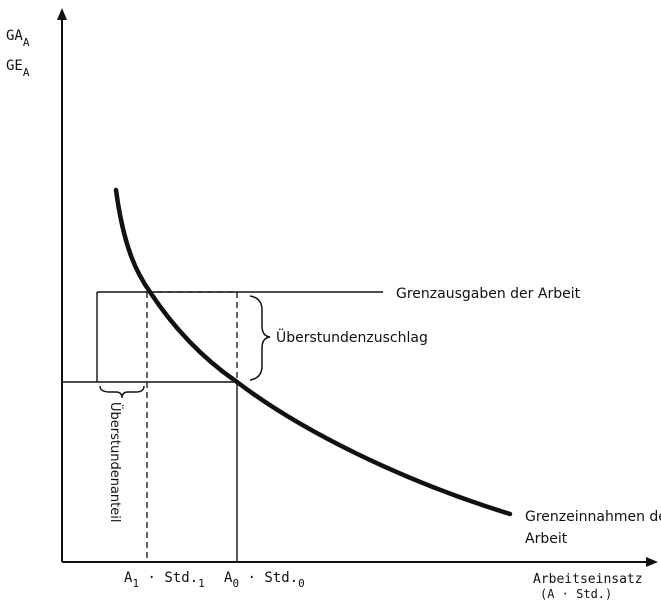  I want to click on y-axis-label-ga: GAA, so click(18, 38).